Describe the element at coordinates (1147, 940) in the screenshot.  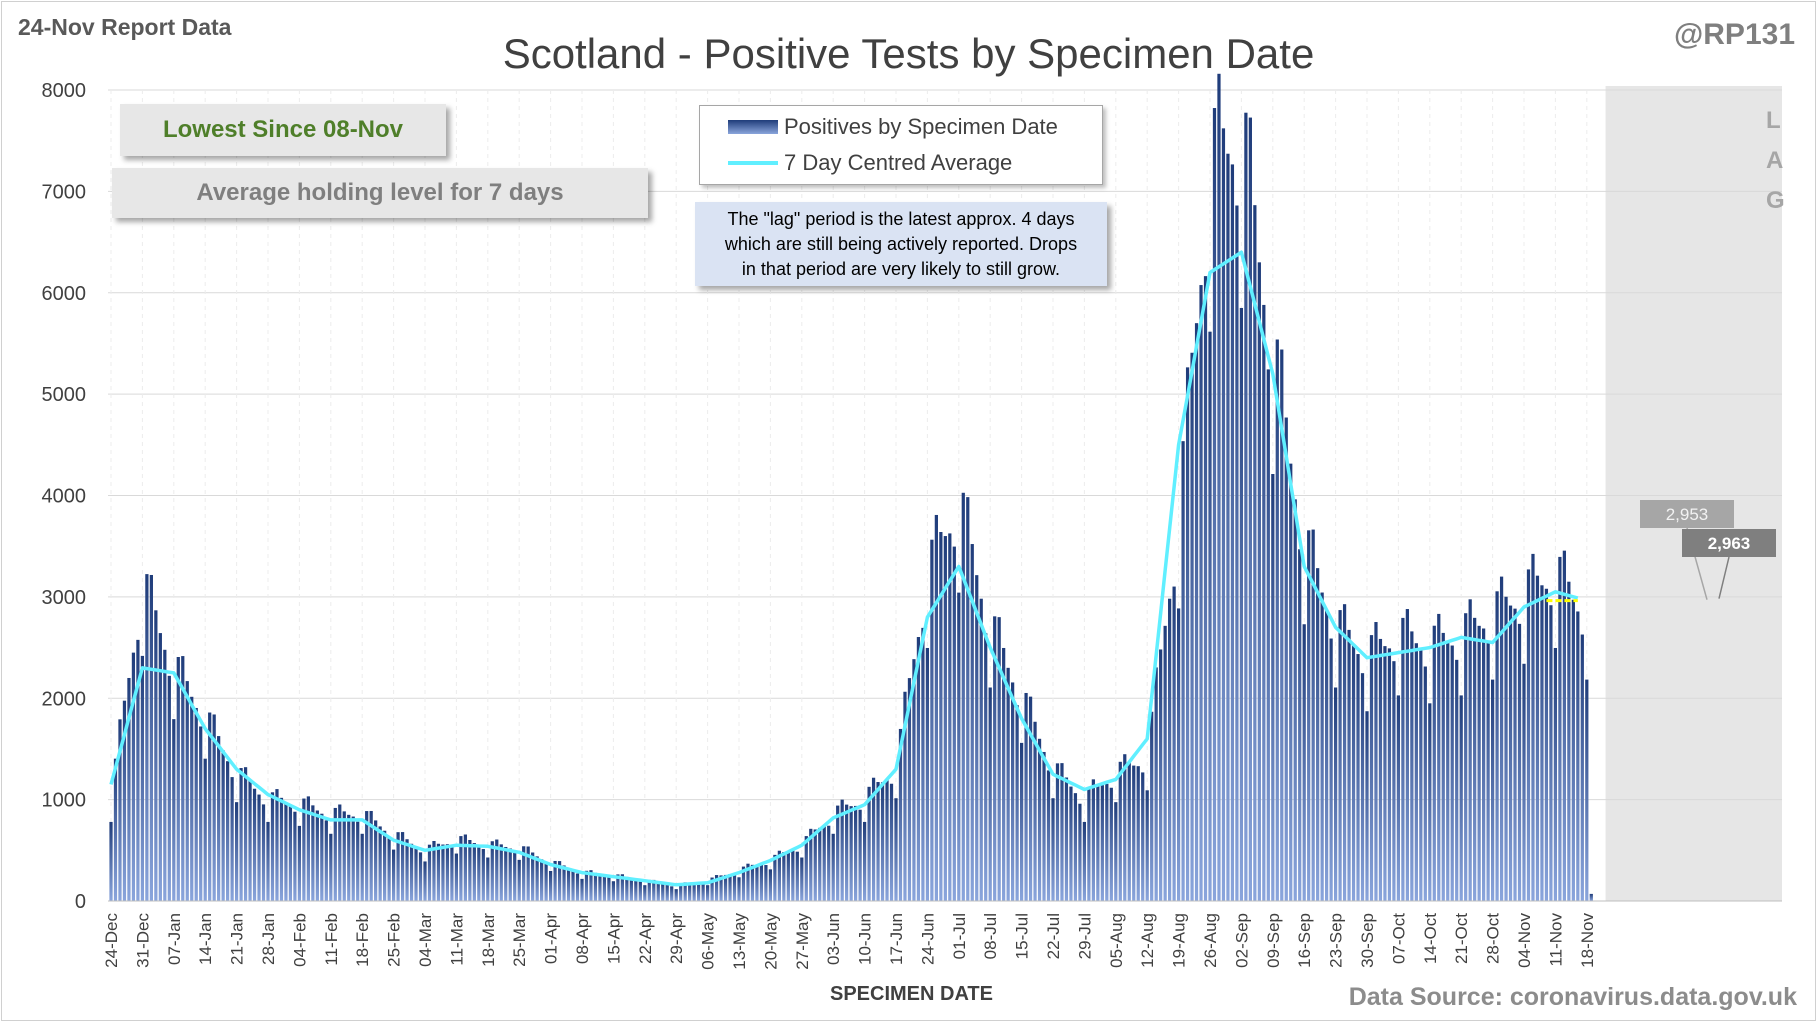
I see `x-tick-label: 12-Aug` at that location.